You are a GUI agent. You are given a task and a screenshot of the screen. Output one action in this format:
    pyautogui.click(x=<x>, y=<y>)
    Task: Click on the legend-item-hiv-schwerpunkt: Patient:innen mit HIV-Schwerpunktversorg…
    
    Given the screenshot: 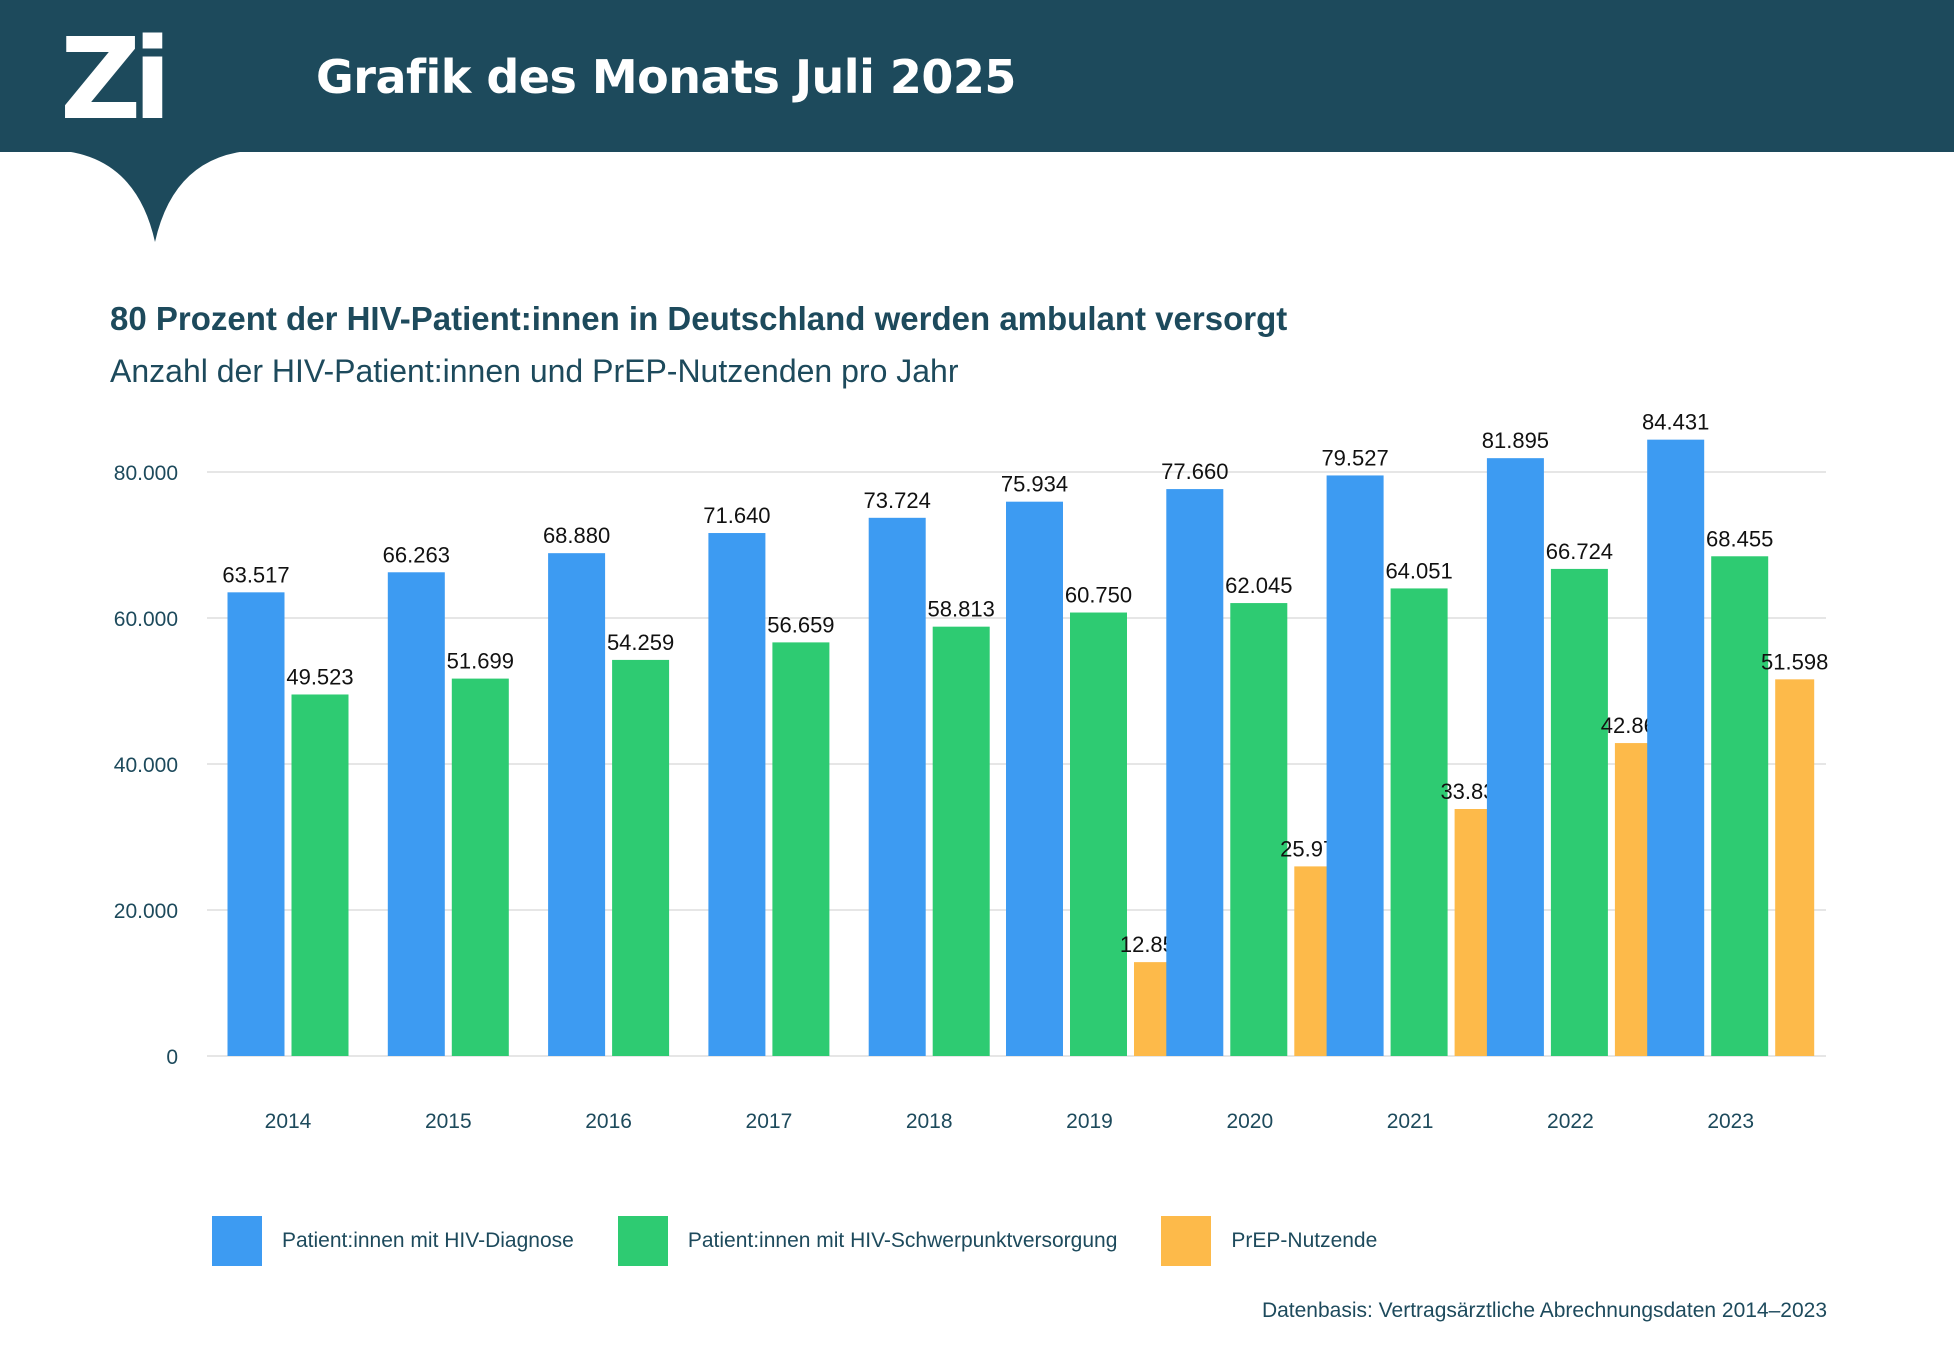 What is the action you would take?
    pyautogui.click(x=867, y=1241)
    